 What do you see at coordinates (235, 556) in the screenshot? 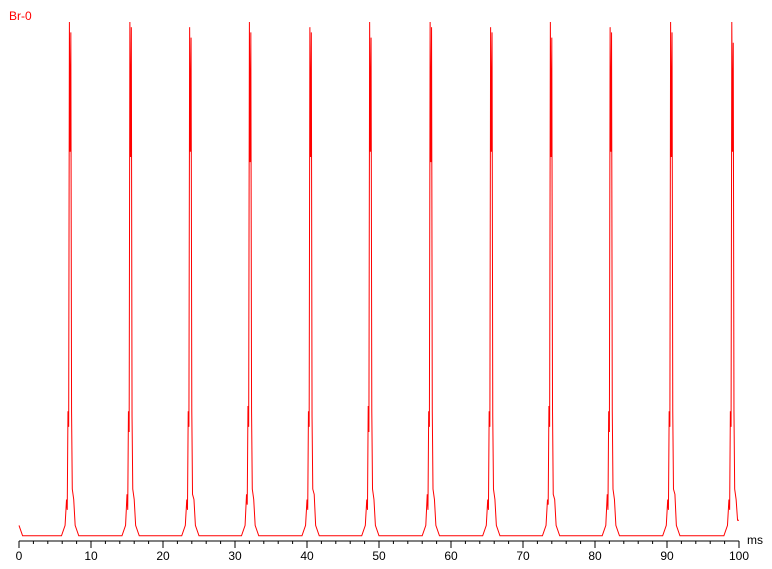
I see `x-tick-label: 30` at bounding box center [235, 556].